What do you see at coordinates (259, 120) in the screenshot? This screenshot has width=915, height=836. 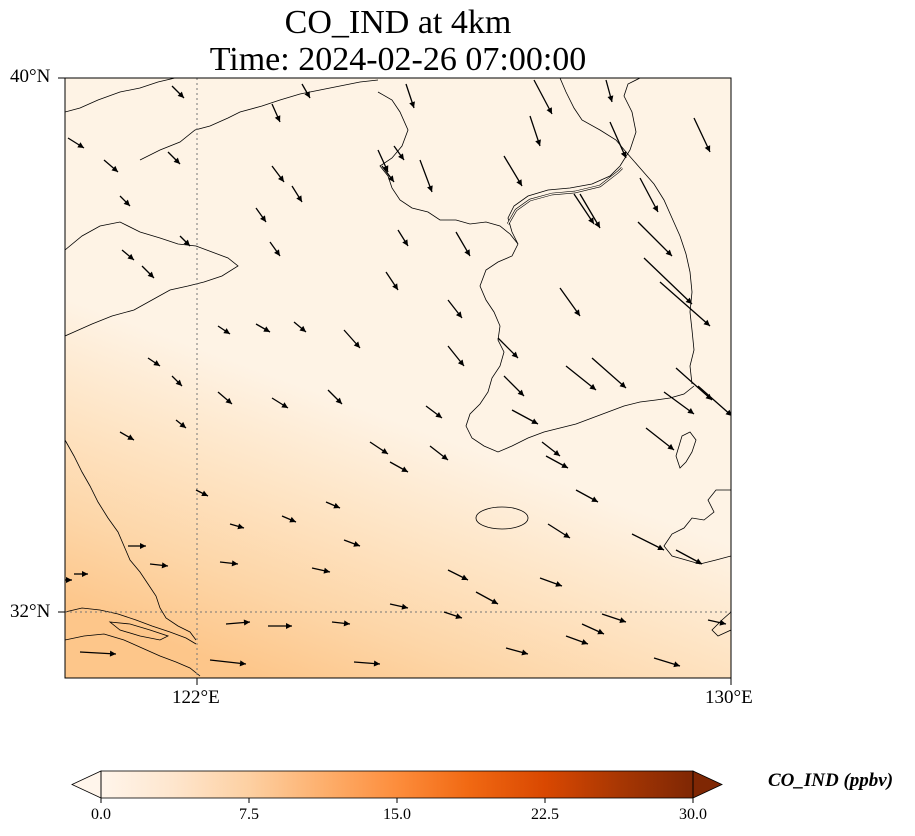 I see `coastline-bohai` at bounding box center [259, 120].